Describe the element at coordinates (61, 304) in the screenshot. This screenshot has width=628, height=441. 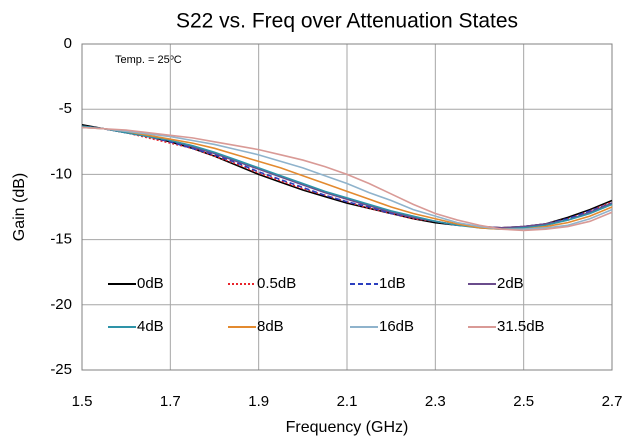
I see `y-tick-label: -20` at that location.